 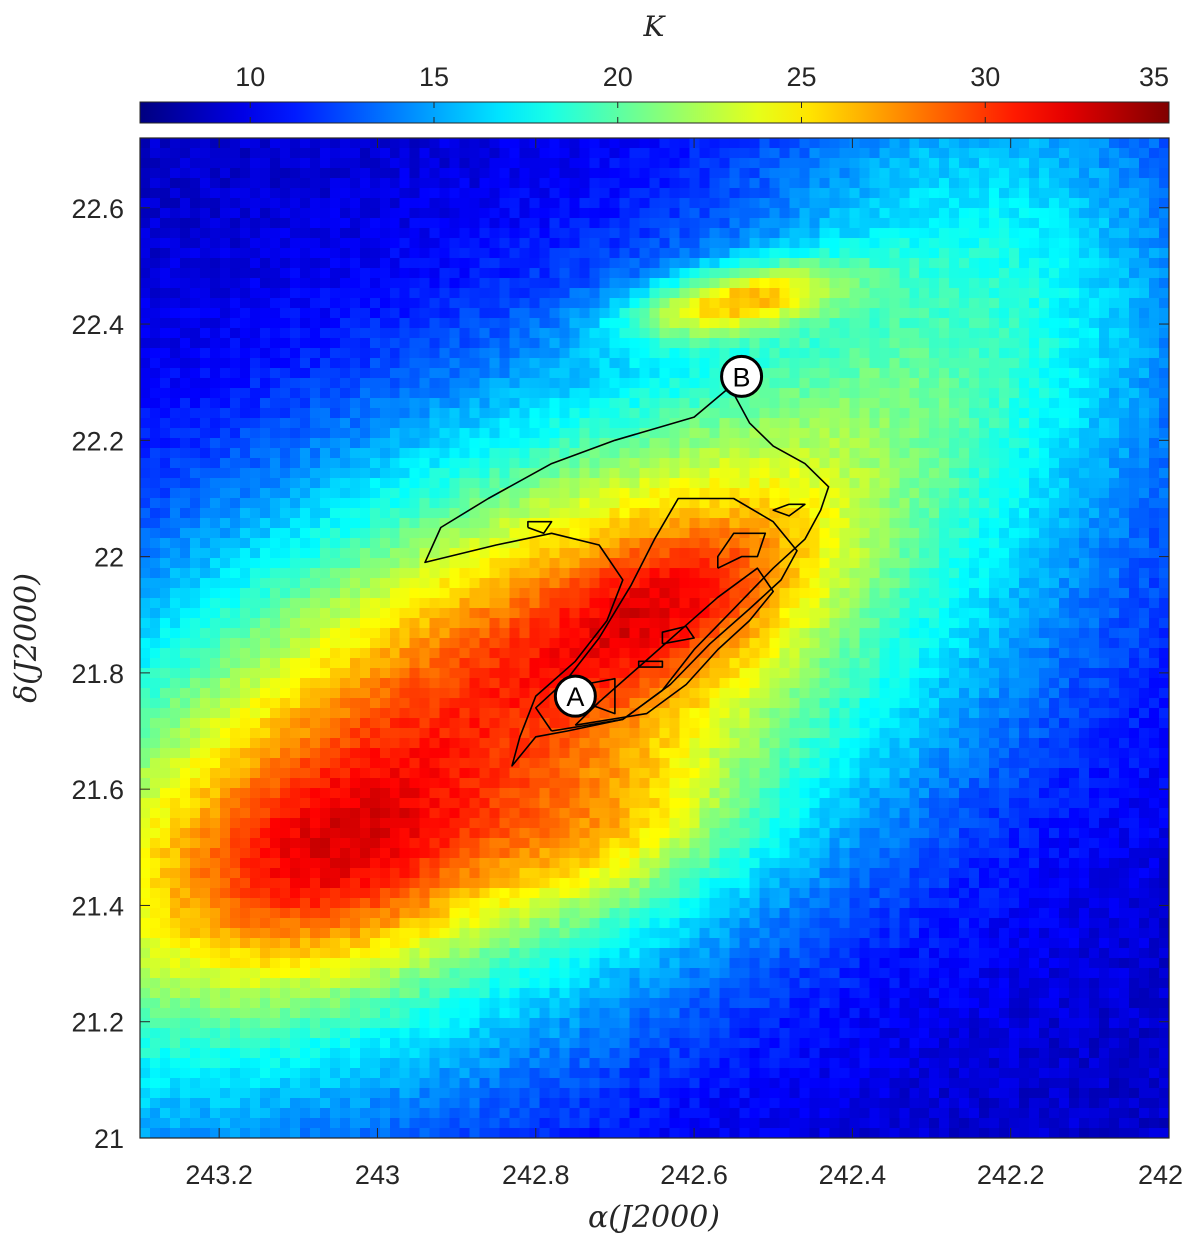 I want to click on colorbar, so click(x=654, y=112).